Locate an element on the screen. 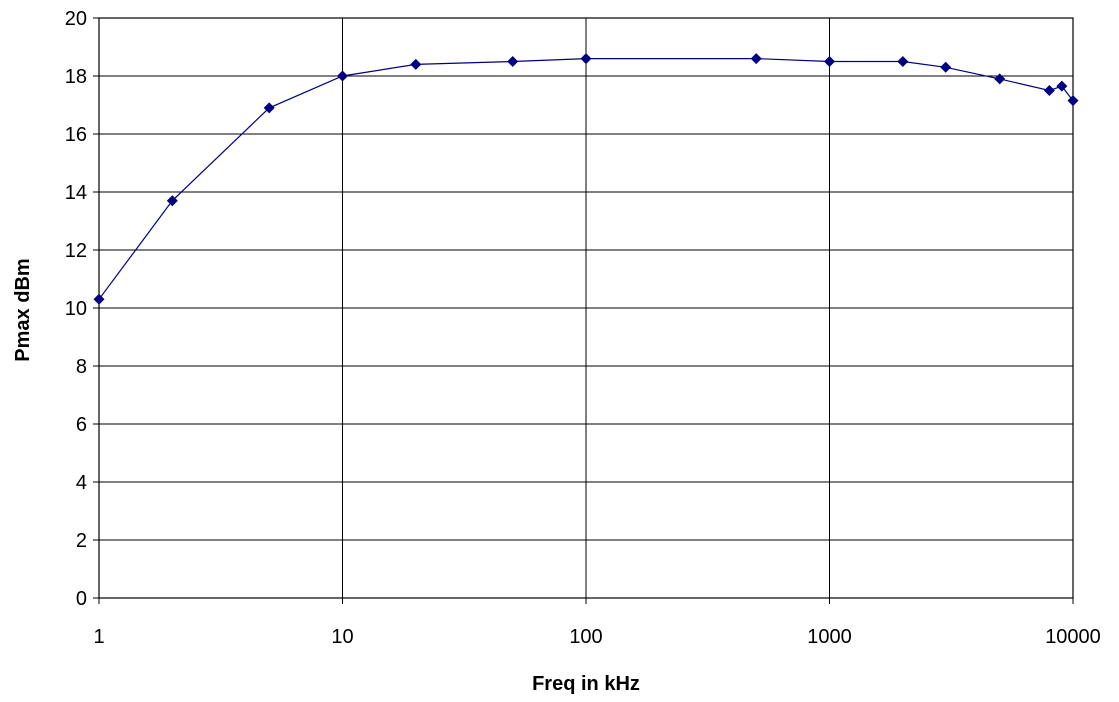 The height and width of the screenshot is (702, 1119). x-tick-label: 10 is located at coordinates (342, 637).